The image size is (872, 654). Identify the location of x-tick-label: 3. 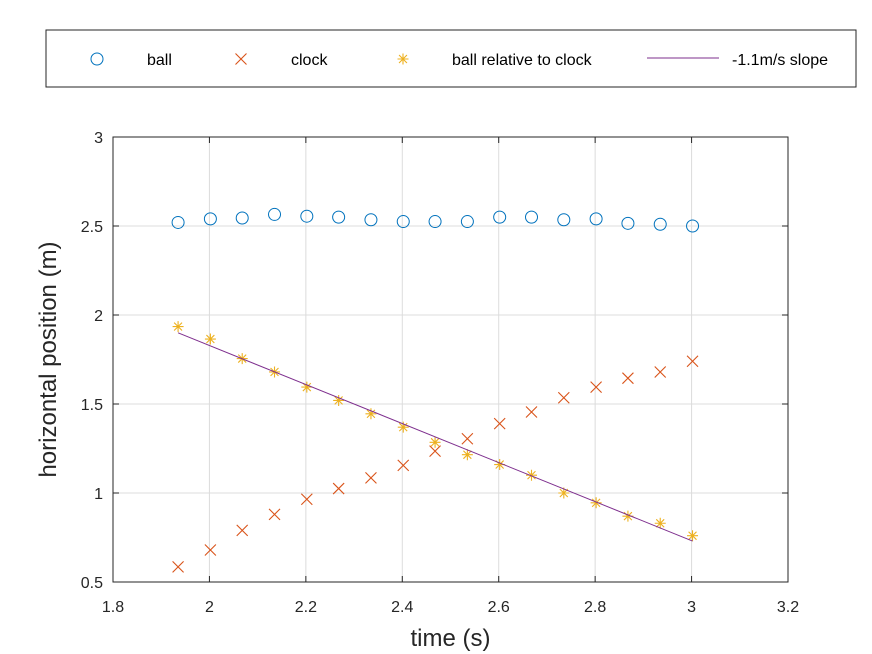
(691, 607).